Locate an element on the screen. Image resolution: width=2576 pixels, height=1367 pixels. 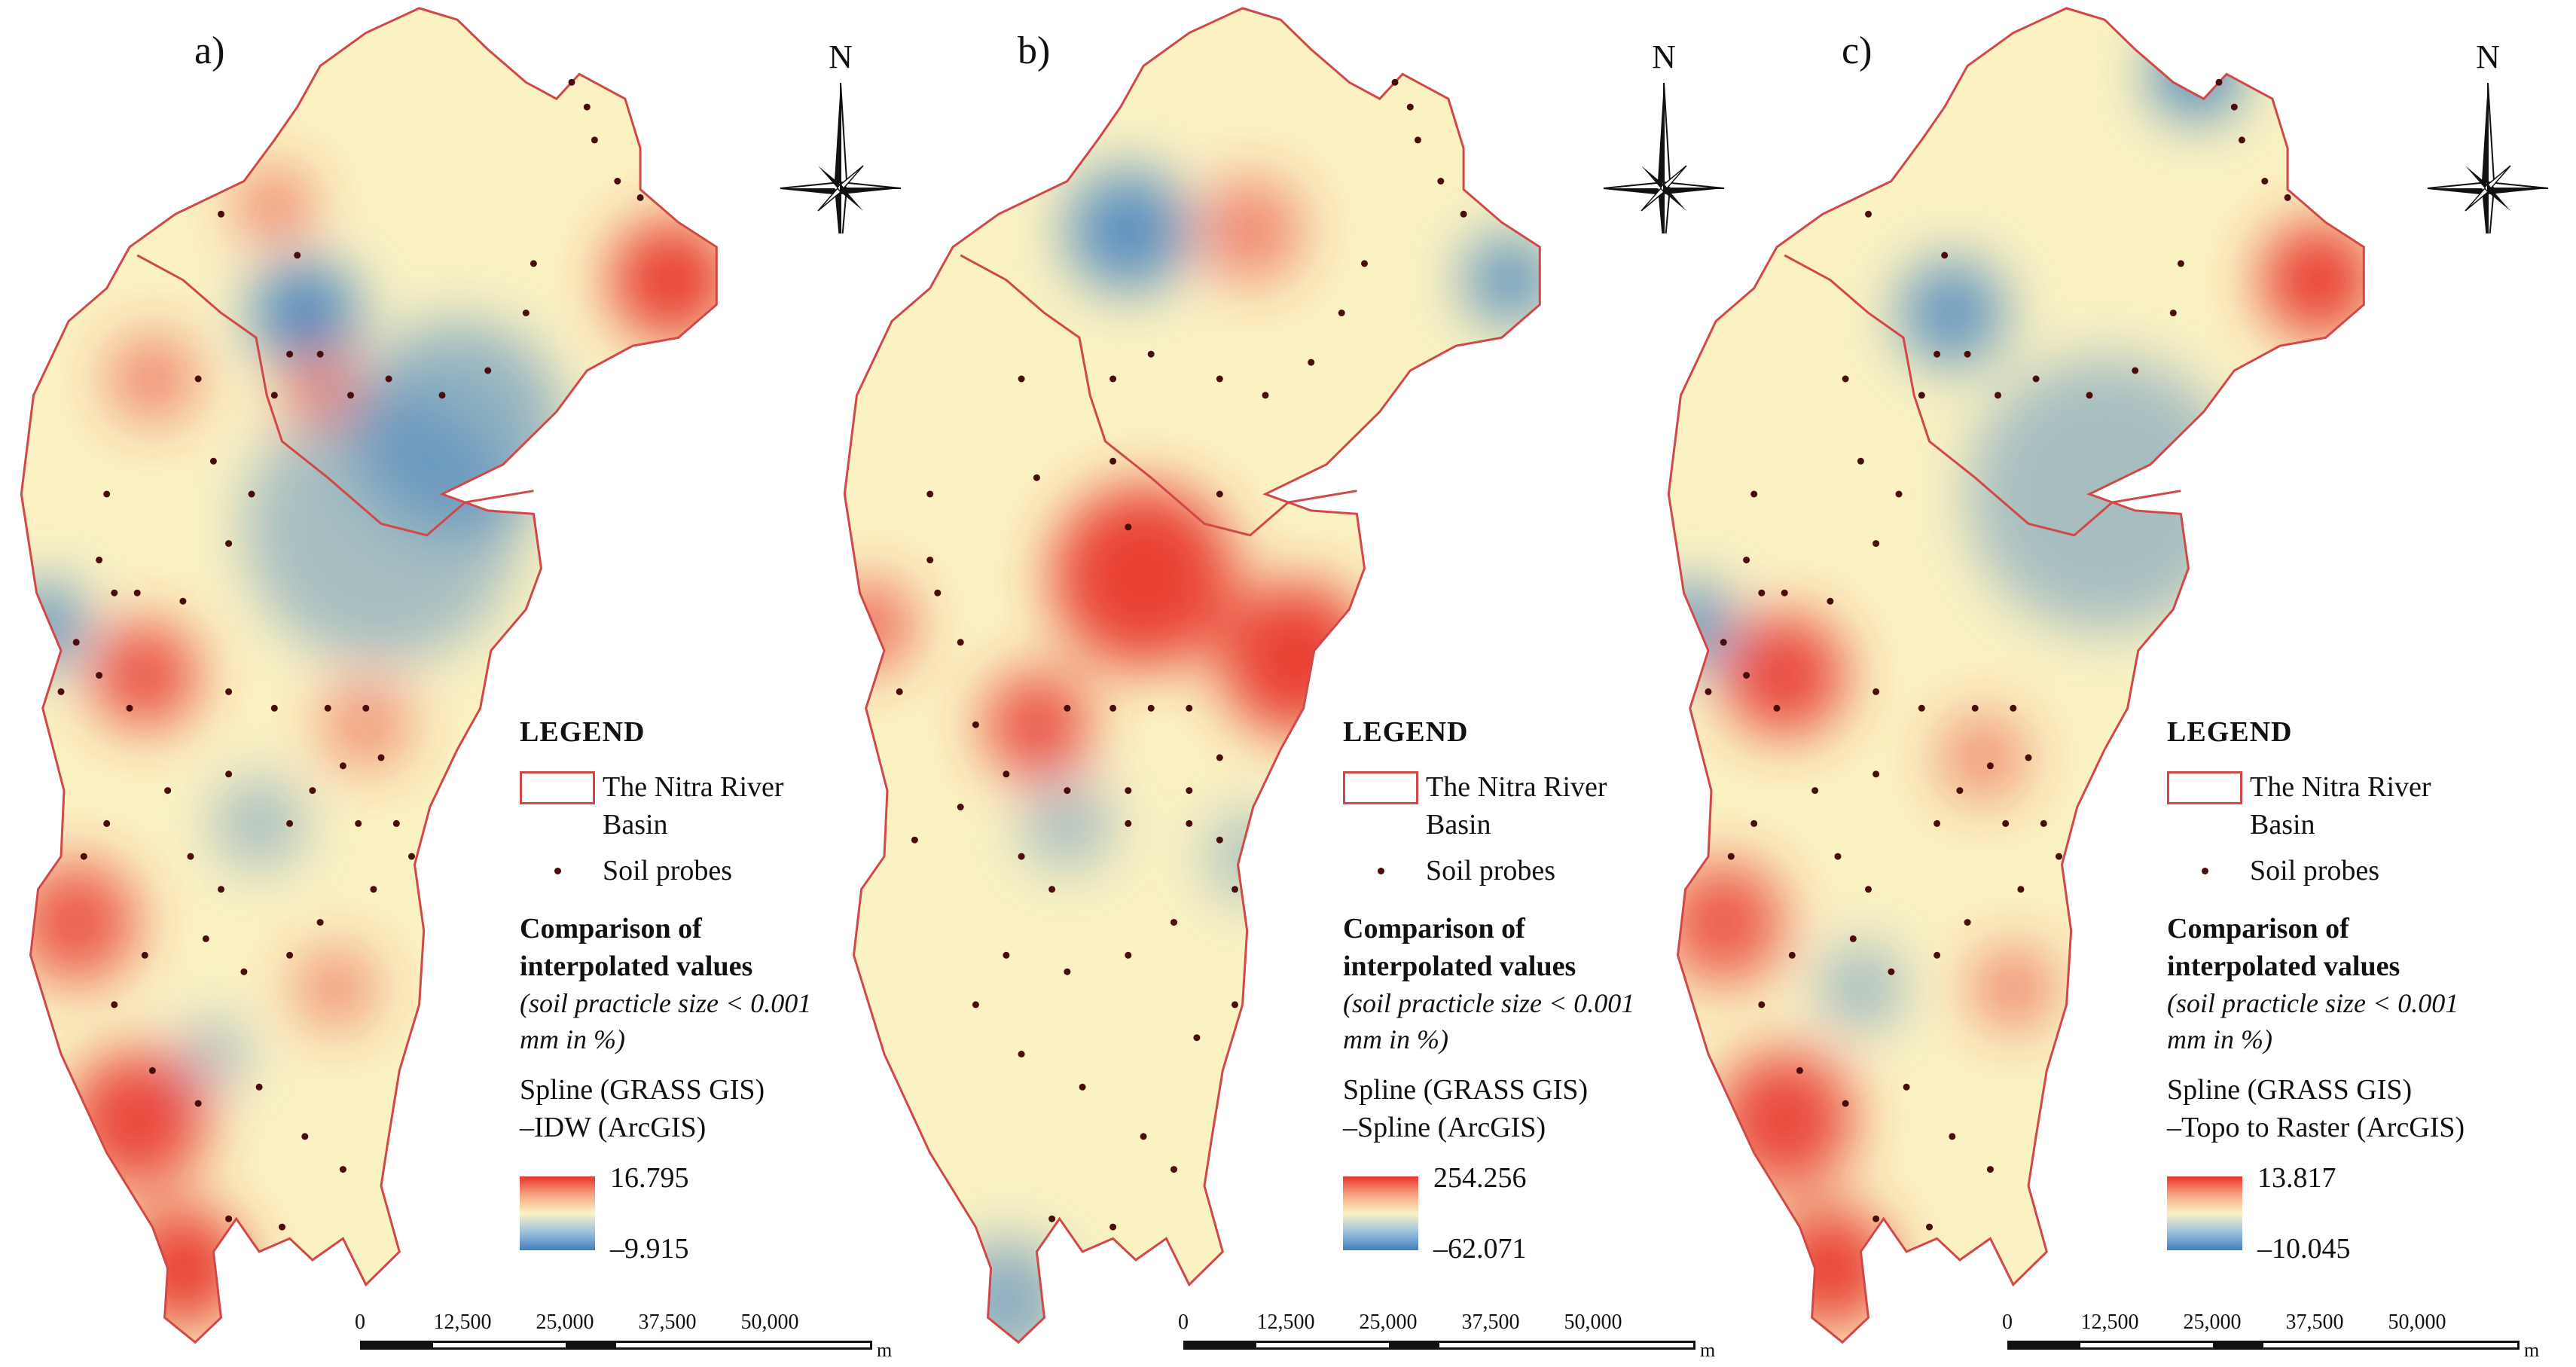
color-ramp: 254.256 –62.071 is located at coordinates (1509, 1213).